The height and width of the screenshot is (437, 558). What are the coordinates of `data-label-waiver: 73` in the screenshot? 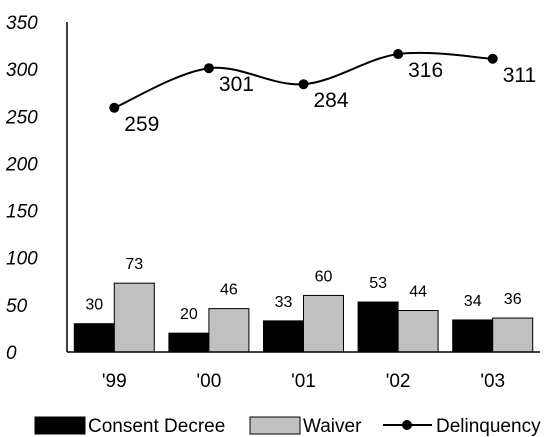 It's located at (134, 264).